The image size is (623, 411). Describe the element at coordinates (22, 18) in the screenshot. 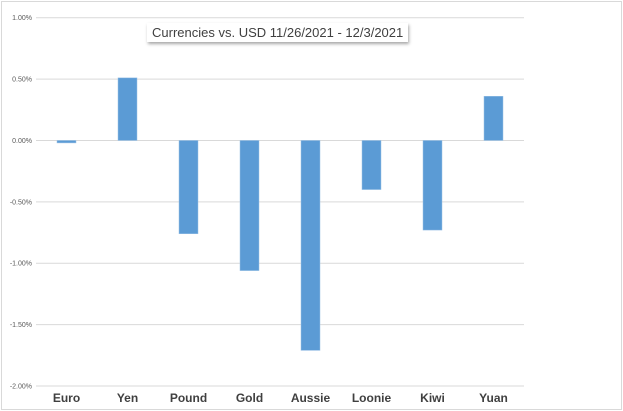

I see `y-tick-label: 1.00%` at that location.